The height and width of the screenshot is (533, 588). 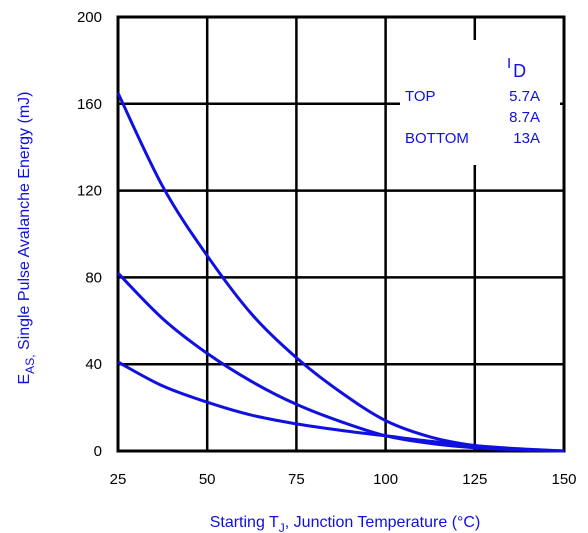 I want to click on legend-rows: TOP 5.7A 8.7A BOTTOM 13A, so click(x=472, y=117).